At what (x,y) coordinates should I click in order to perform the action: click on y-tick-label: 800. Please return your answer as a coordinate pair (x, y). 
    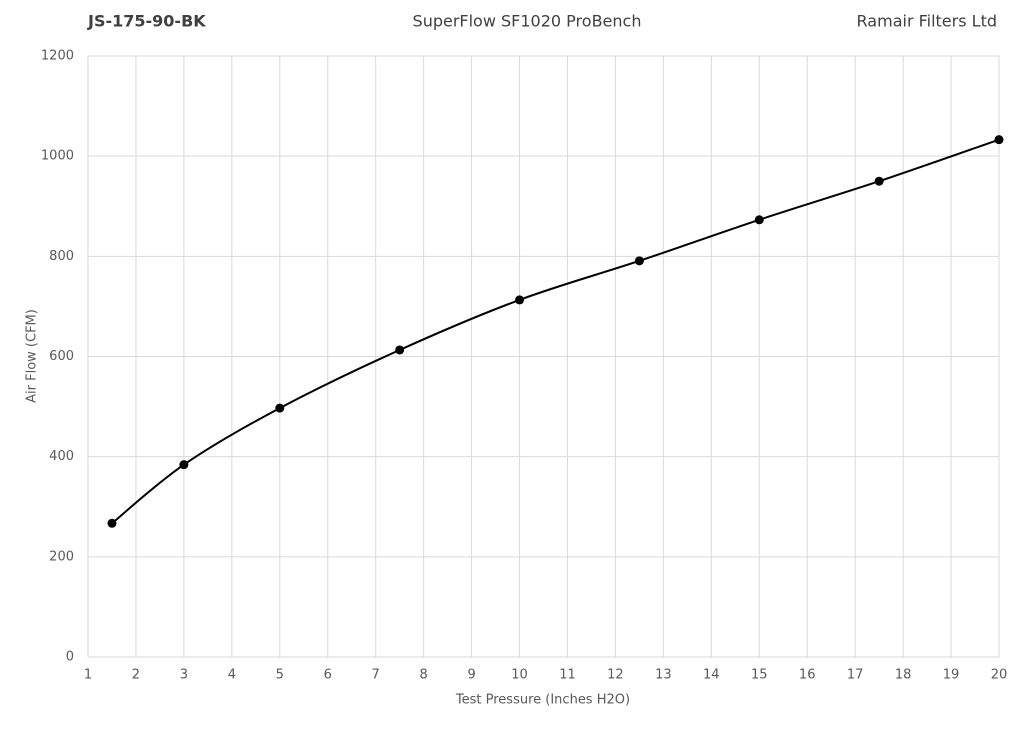
    Looking at the image, I should click on (61, 256).